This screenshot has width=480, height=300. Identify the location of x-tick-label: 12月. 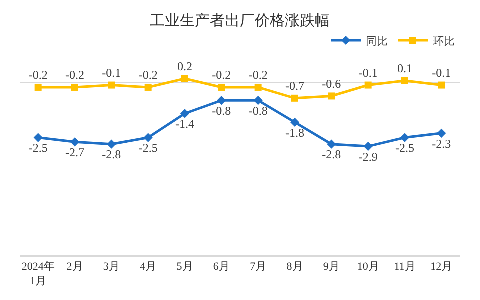
(441, 266).